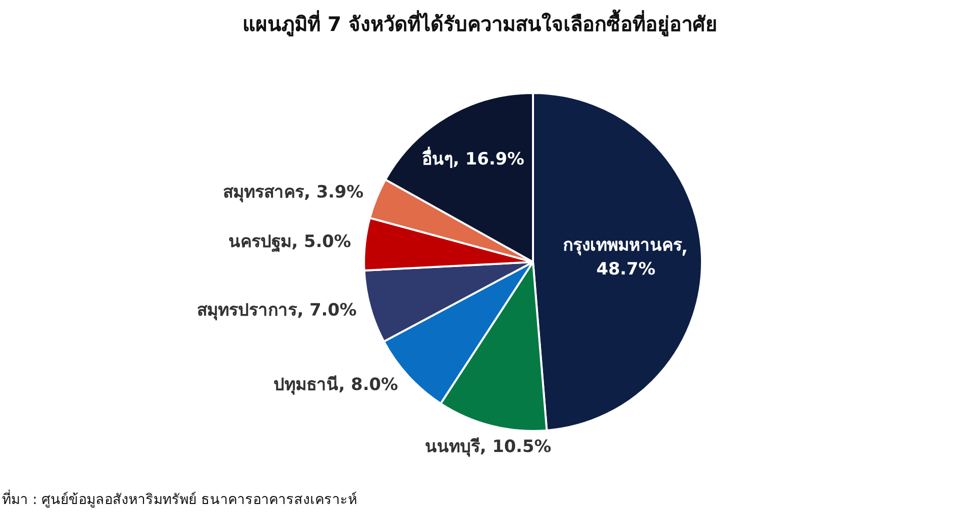 The height and width of the screenshot is (517, 960). I want to click on slice-label: นนทบุรี, 10.5%, so click(488, 446).